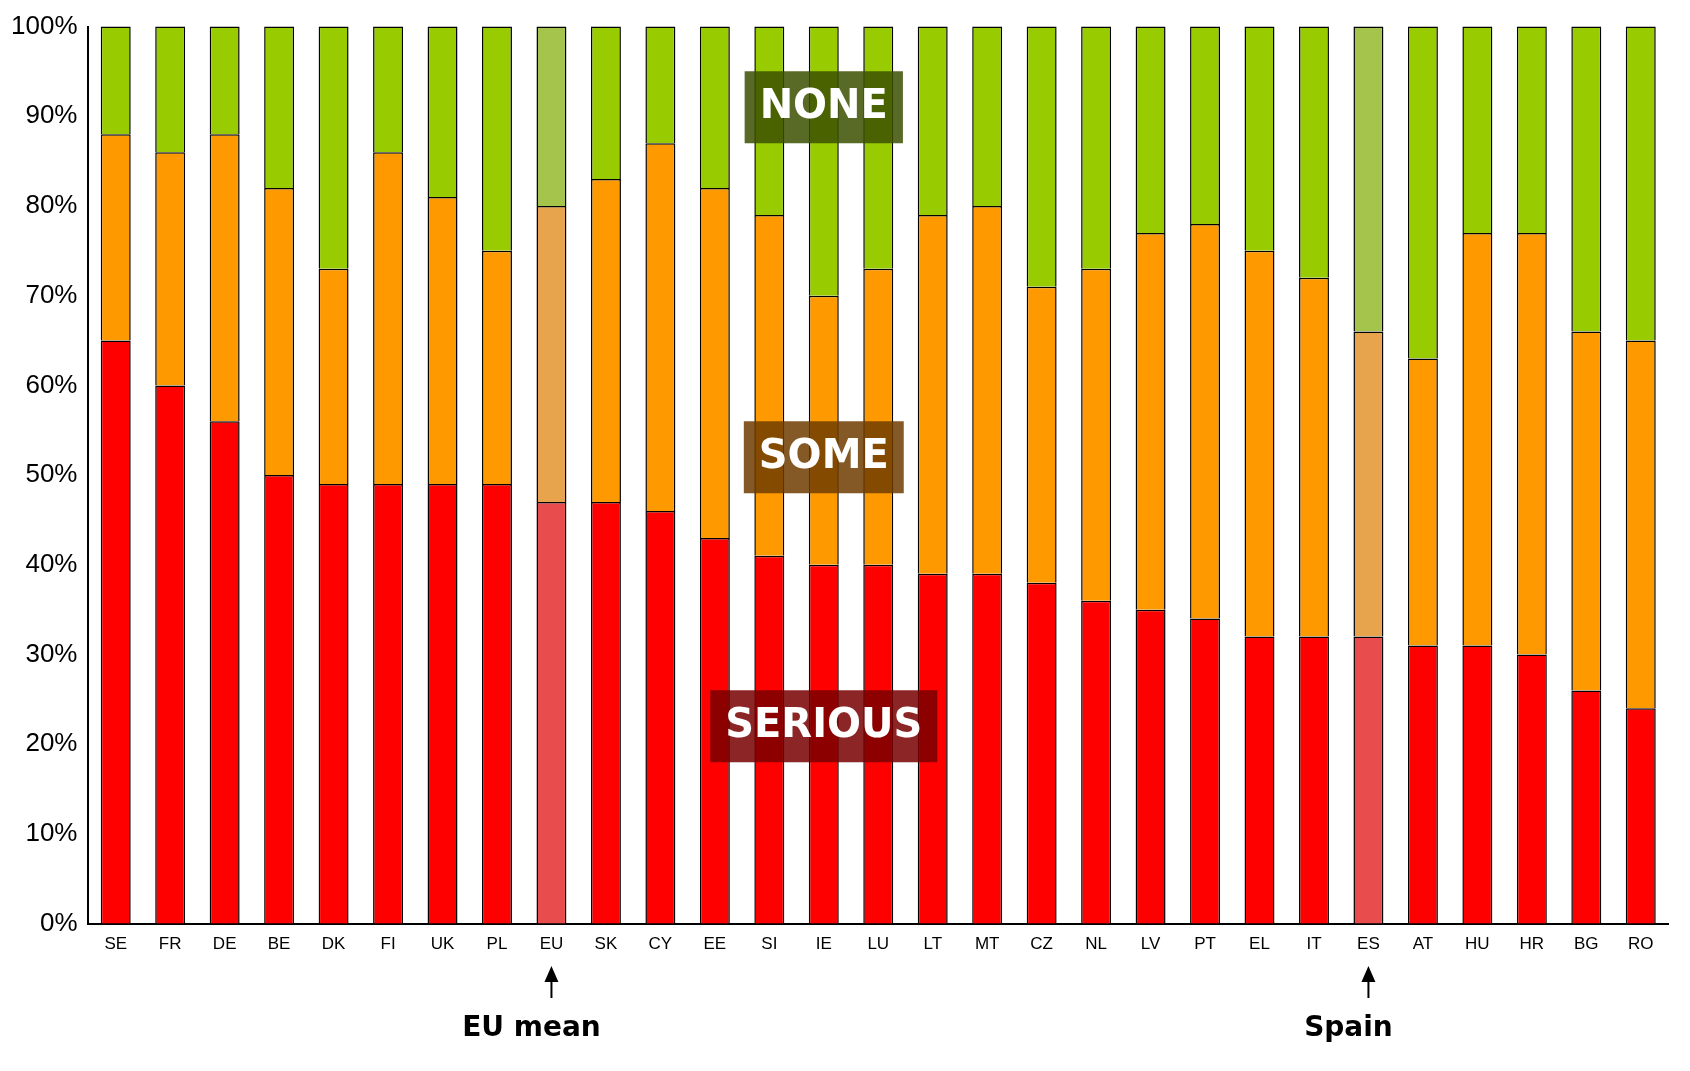  Describe the element at coordinates (58, 921) in the screenshot. I see `y-tick-label: 0%` at that location.